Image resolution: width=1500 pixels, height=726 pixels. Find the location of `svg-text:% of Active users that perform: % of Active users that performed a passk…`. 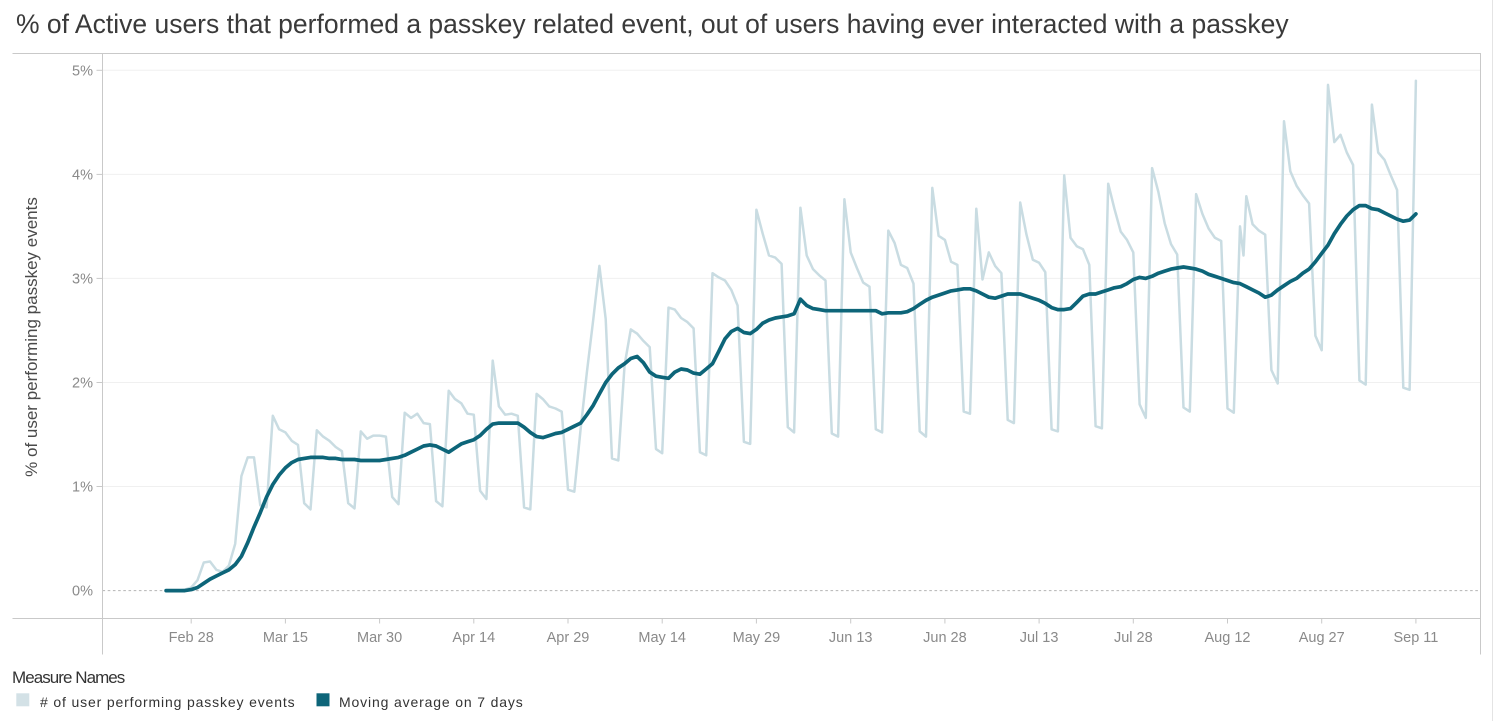

svg-text:% of Active users that perform: % of Active users that performed a passk… is located at coordinates (652, 24).